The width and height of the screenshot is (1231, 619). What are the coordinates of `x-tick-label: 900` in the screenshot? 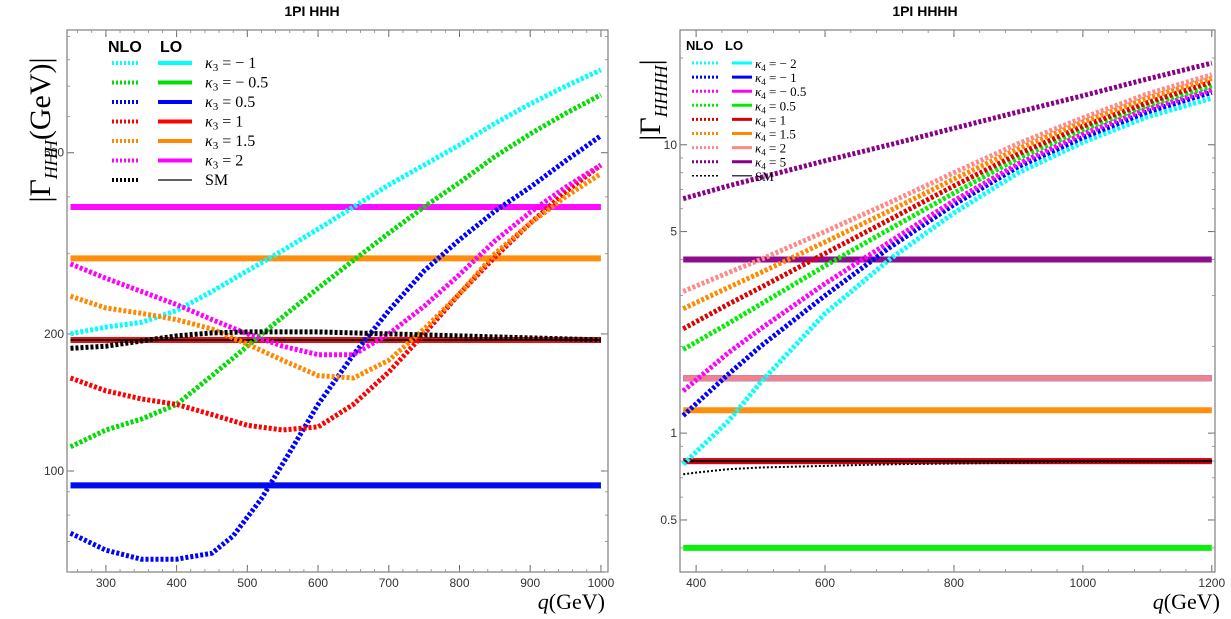 It's located at (530, 583).